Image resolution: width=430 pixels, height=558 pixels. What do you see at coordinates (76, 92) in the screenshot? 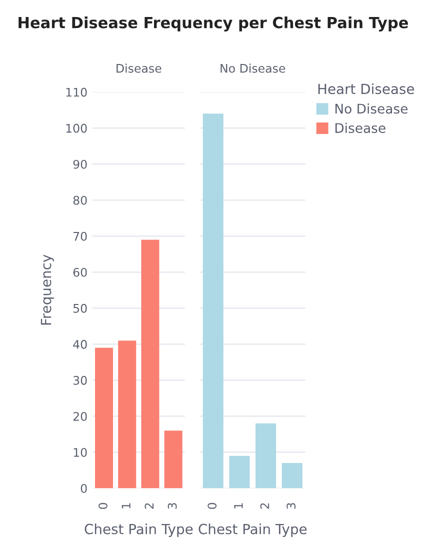
I see `y-tick-label: 110` at bounding box center [76, 92].